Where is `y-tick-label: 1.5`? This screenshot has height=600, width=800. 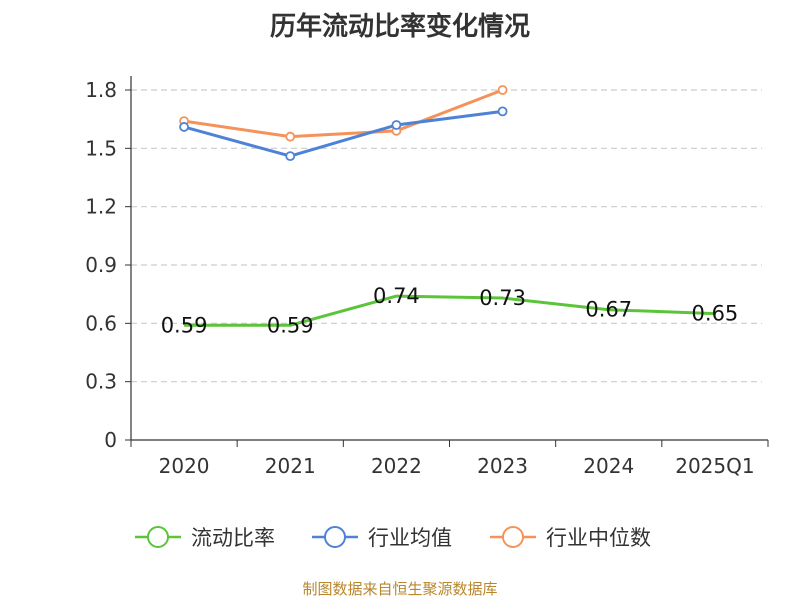
y-tick-label: 1.5 is located at coordinates (101, 148).